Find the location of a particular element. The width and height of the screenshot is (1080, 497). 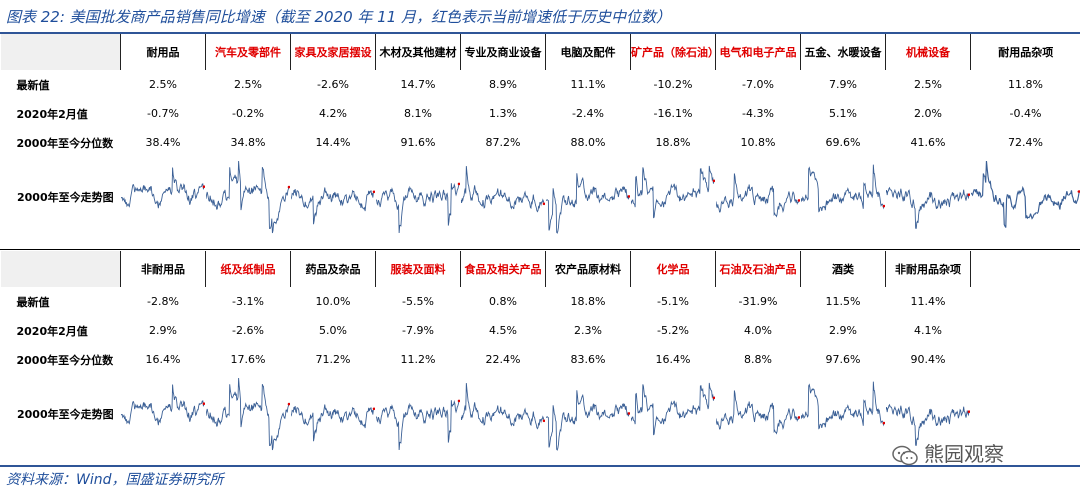

wechat-icon is located at coordinates (905, 455).